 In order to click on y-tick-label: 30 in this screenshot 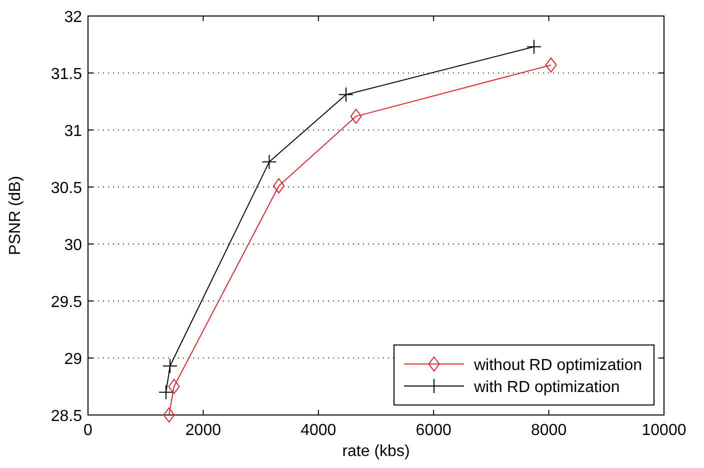, I will do `click(73, 245)`.